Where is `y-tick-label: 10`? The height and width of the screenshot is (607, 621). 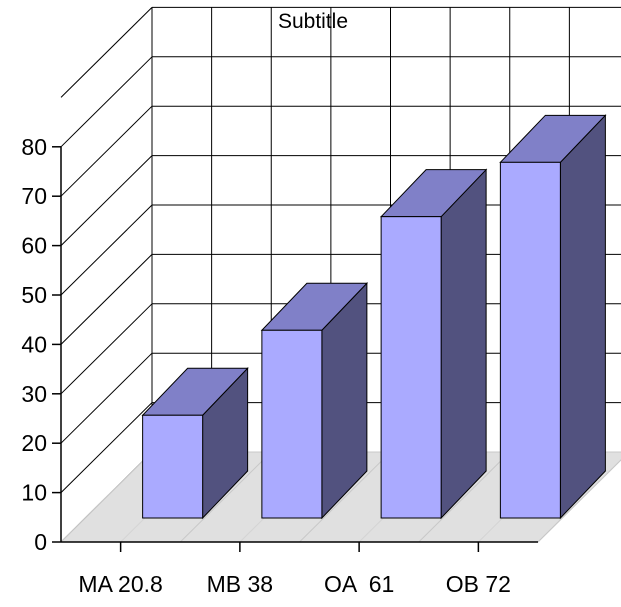 y-tick-label: 10 is located at coordinates (34, 493).